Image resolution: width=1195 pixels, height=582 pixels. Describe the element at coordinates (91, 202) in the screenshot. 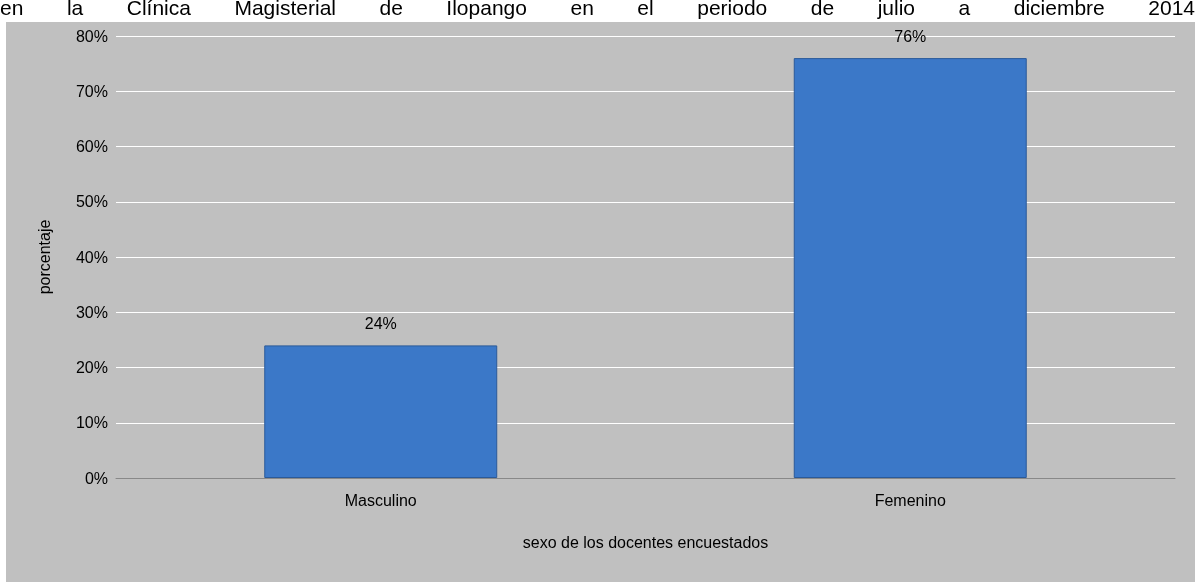

I see `y-tick-label: 50%` at that location.